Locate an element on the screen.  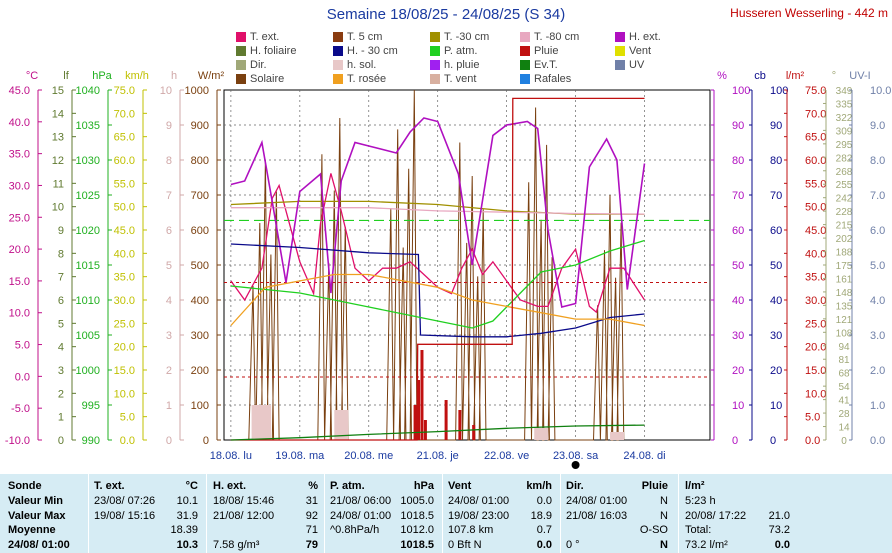
axis-tick-label: 80 is located at coordinates (776, 161).